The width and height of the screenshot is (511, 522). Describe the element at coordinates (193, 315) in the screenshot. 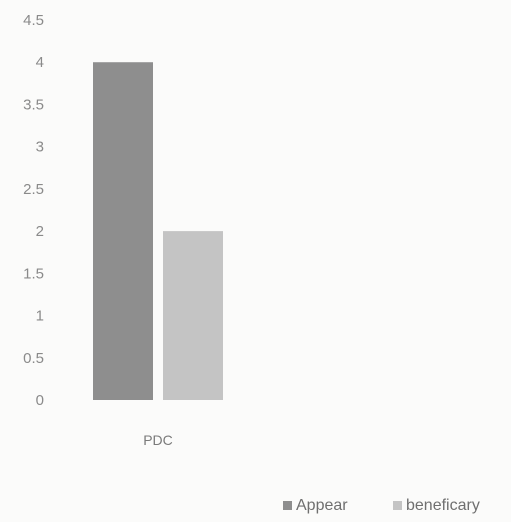

I see `bar-beneficary-pdc` at that location.